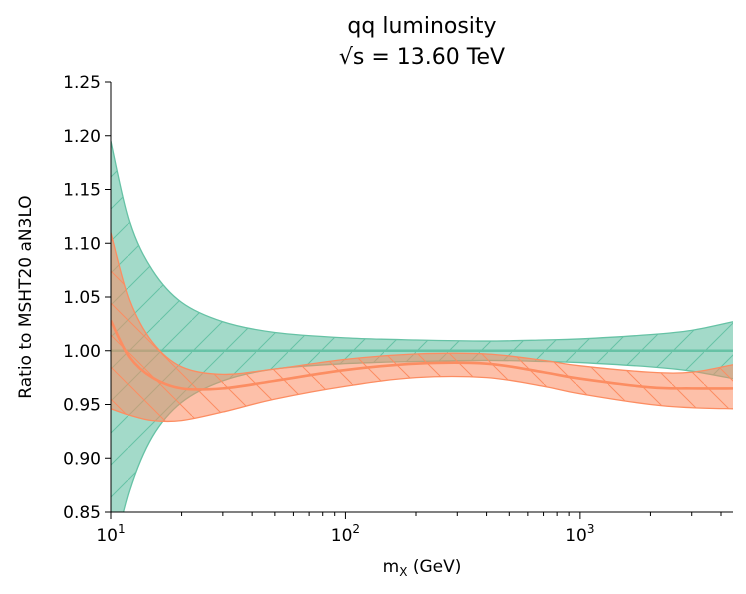 The height and width of the screenshot is (594, 746). What do you see at coordinates (82, 137) in the screenshot?
I see `y-tick-label: 1.20` at bounding box center [82, 137].